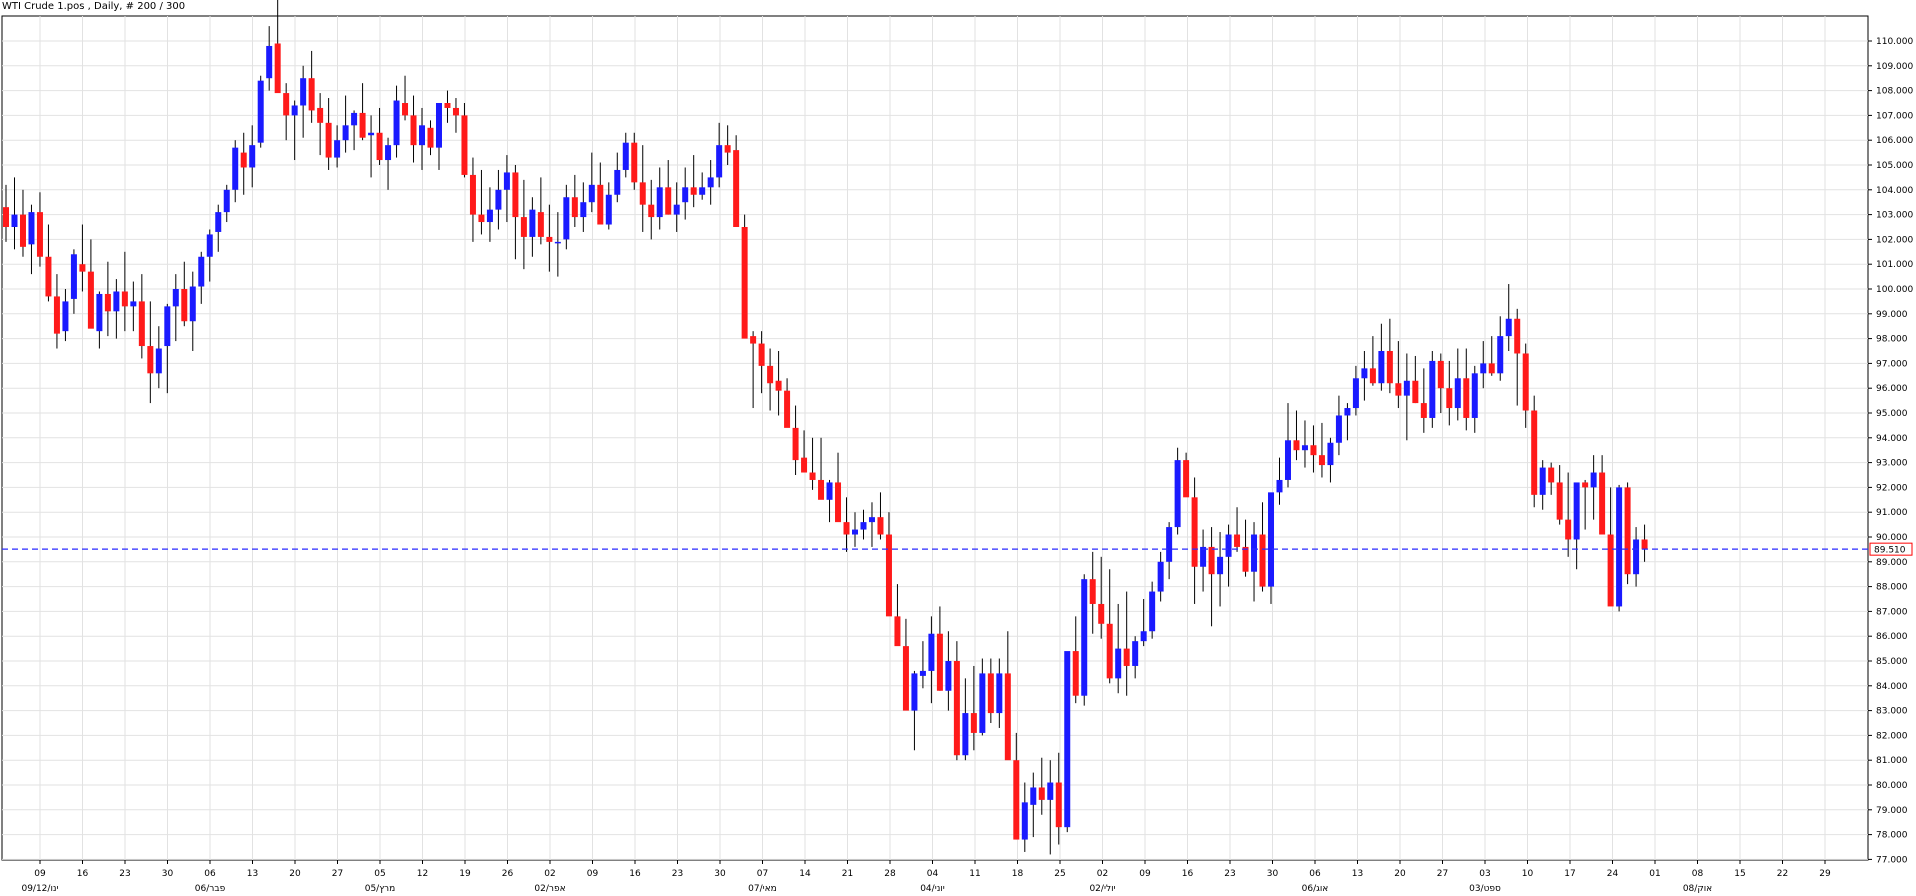 This screenshot has height=896, width=1916. What do you see at coordinates (1894, 166) in the screenshot?
I see `y-tick-label: 105.000` at bounding box center [1894, 166].